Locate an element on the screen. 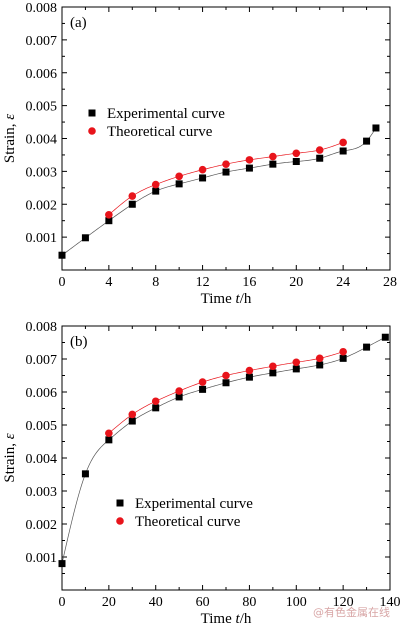 This screenshot has height=624, width=400. x-tick-label: 100 is located at coordinates (296, 602).